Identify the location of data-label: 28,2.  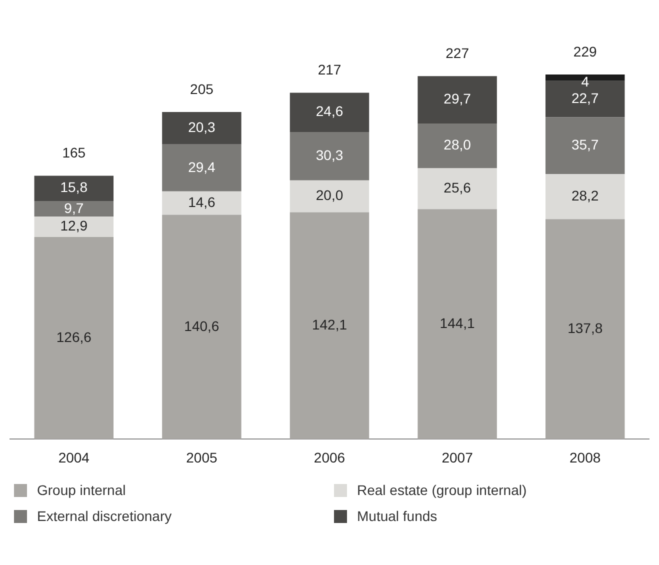
(585, 196).